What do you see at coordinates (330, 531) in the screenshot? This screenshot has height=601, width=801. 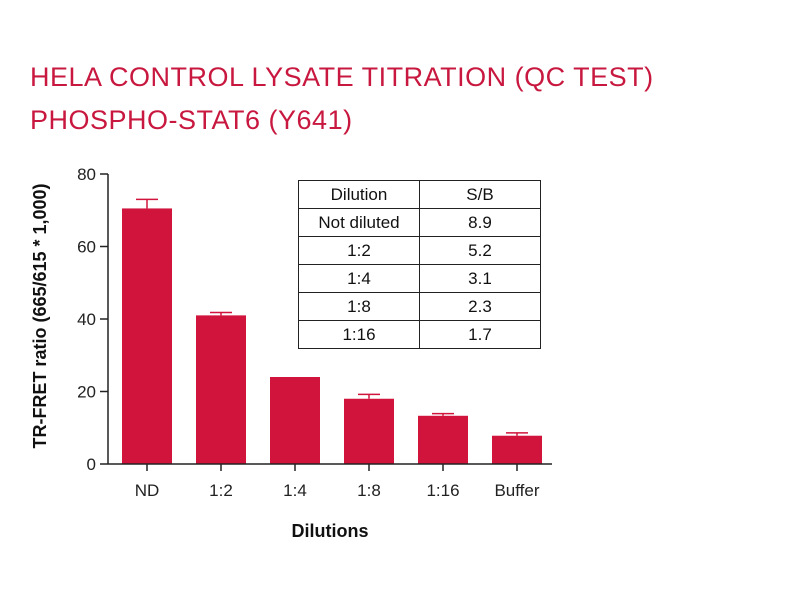 I see `x-axis-title: Dilutions` at bounding box center [330, 531].